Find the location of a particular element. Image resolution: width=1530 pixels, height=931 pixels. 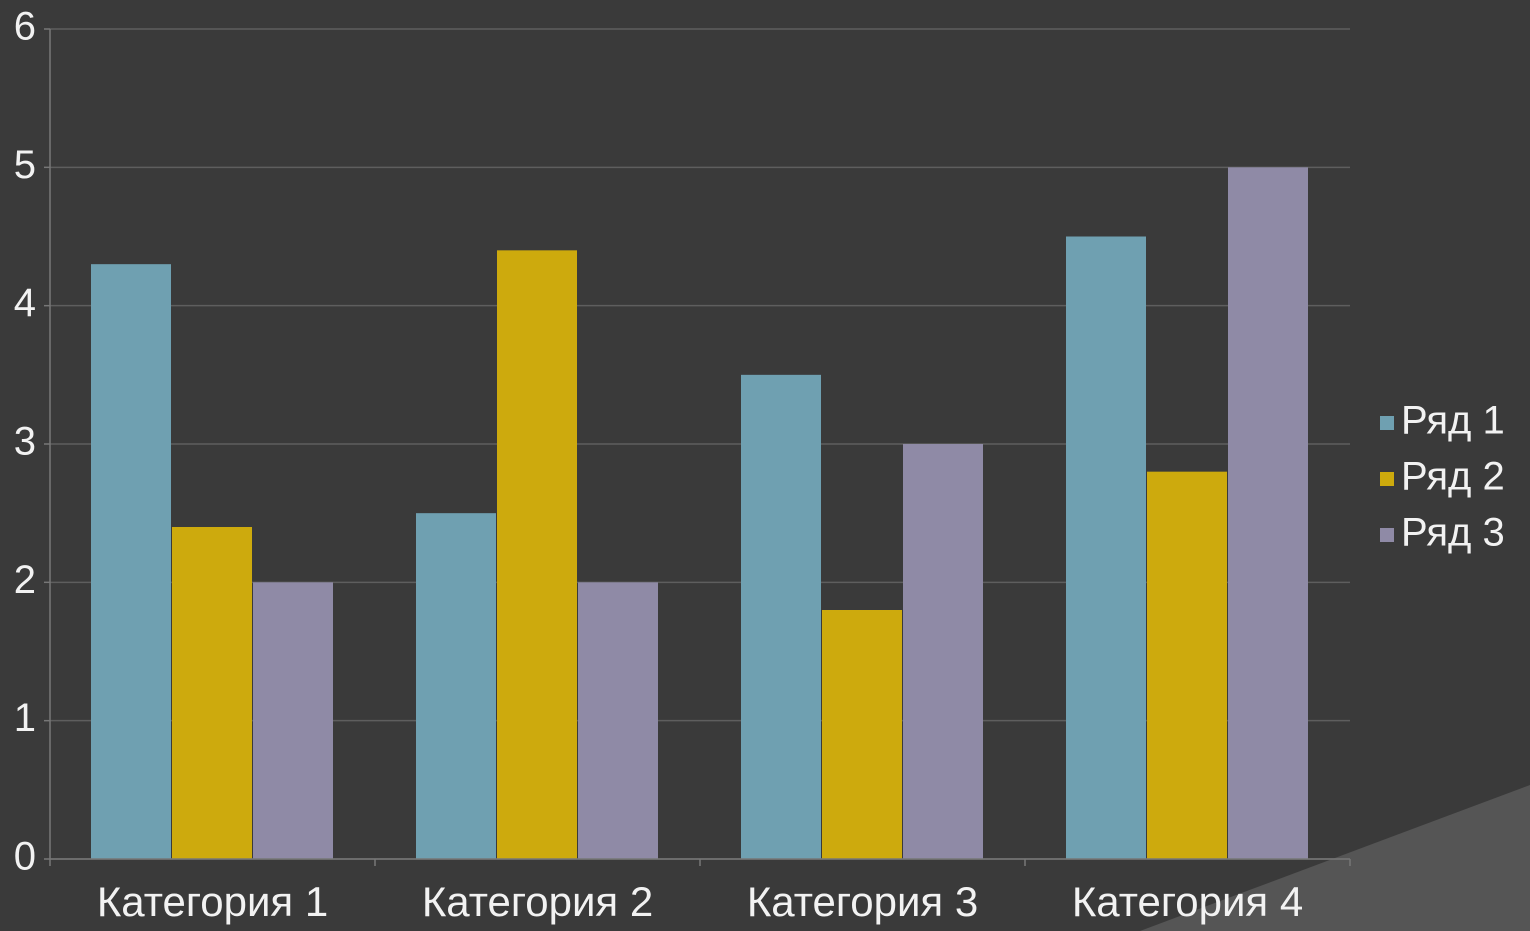

x-tick-label: Категория 1 is located at coordinates (212, 901).